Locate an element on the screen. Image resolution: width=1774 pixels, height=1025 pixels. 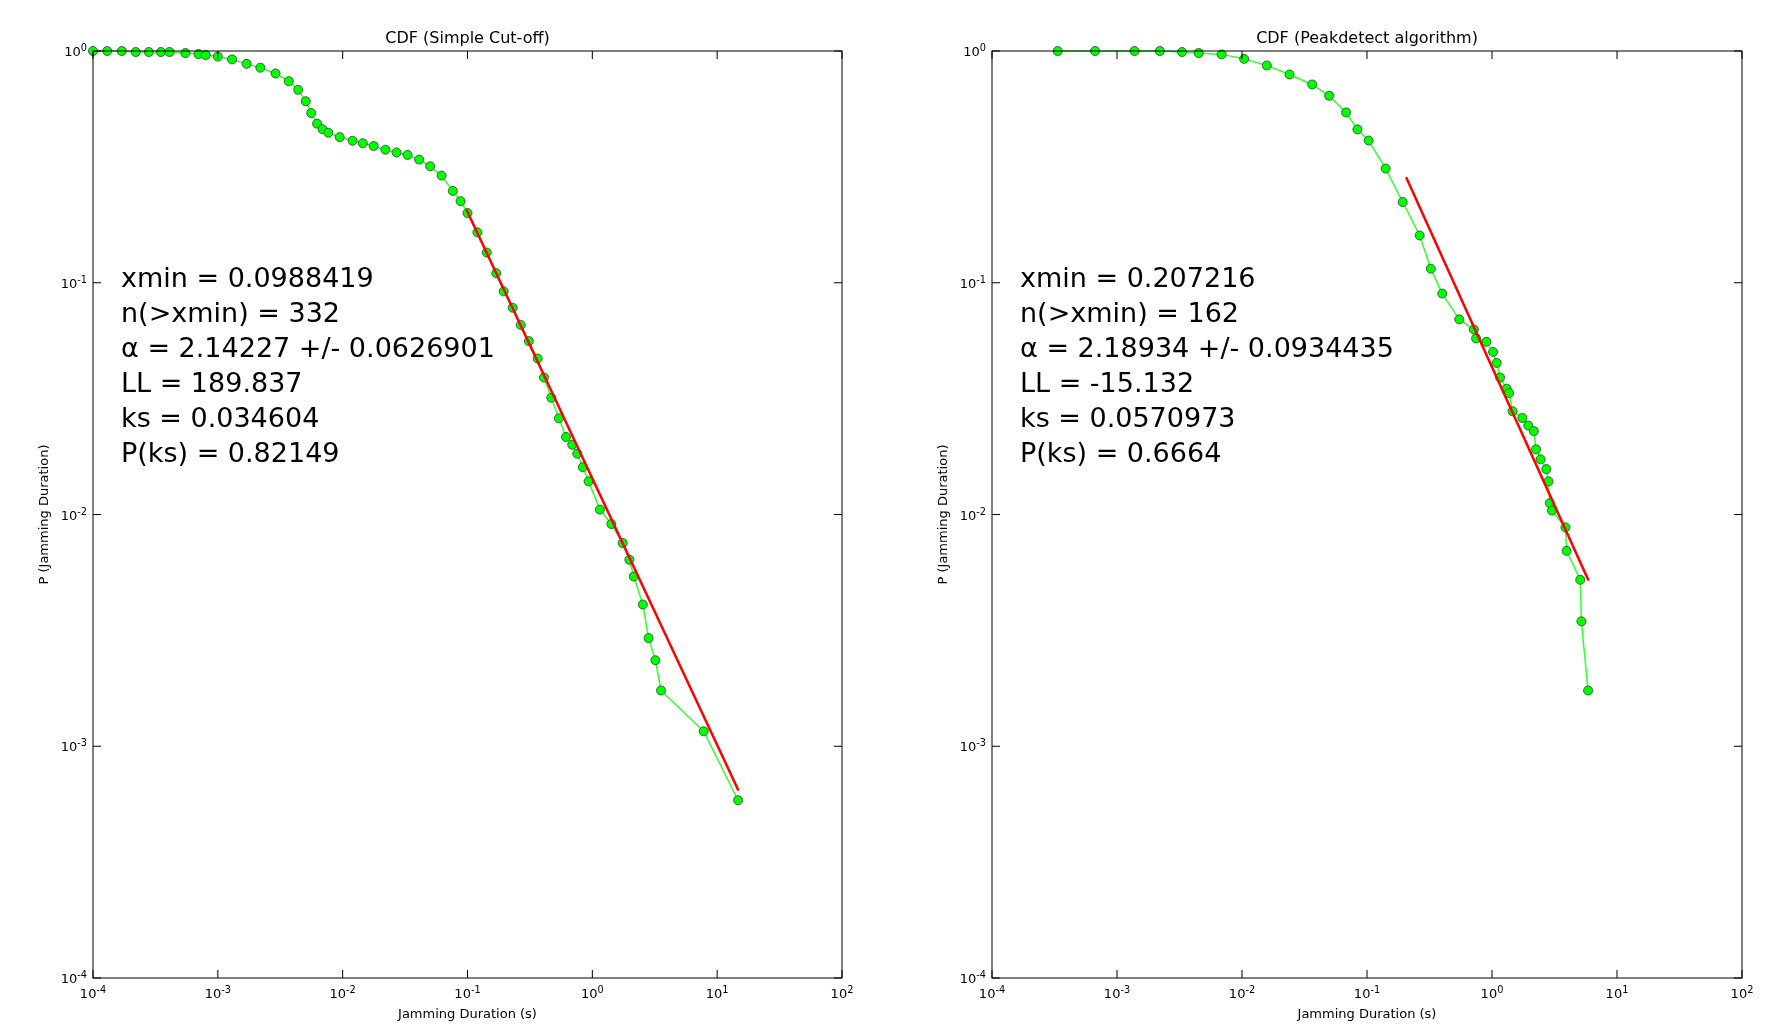
annotation: P(ks) = 0.6664 is located at coordinates (1121, 453).